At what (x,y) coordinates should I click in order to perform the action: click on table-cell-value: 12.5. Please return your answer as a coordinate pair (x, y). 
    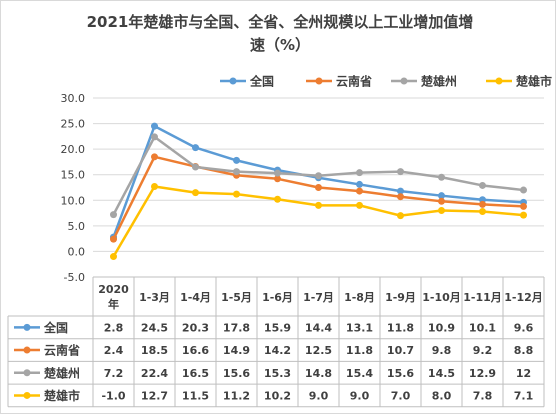
    Looking at the image, I should click on (318, 350).